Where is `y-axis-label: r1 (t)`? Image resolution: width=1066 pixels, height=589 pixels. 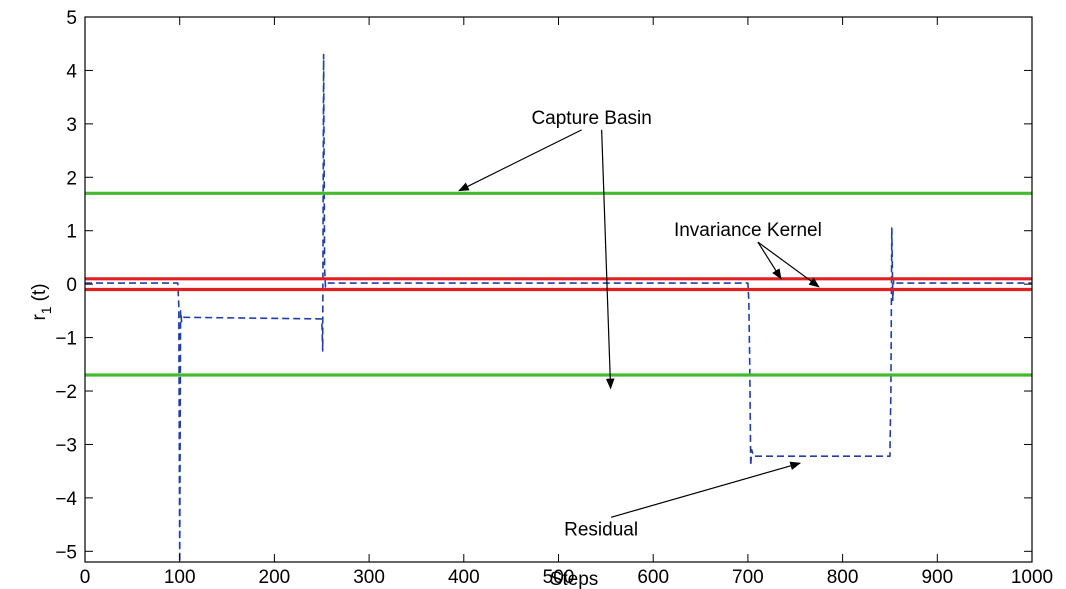
y-axis-label: r1 (t) is located at coordinates (41, 301).